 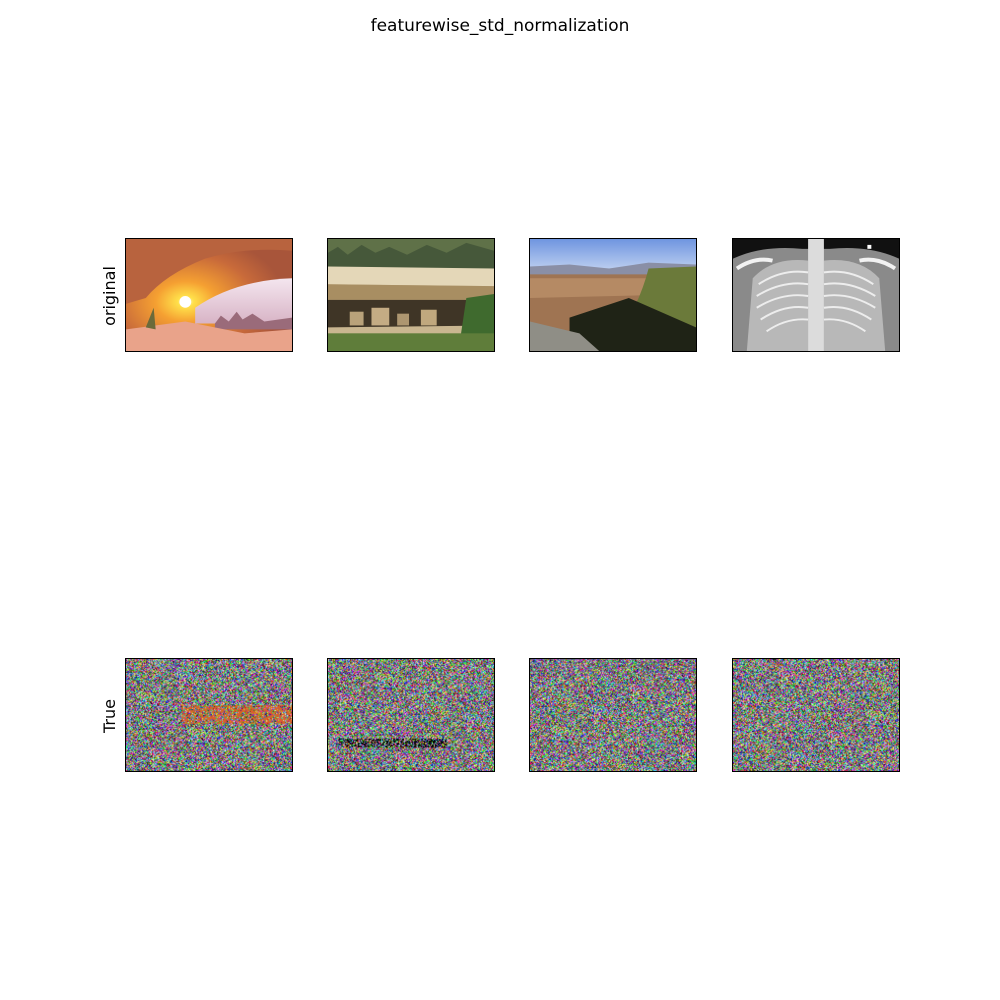 What do you see at coordinates (109, 296) in the screenshot?
I see `row-label-original: original` at bounding box center [109, 296].